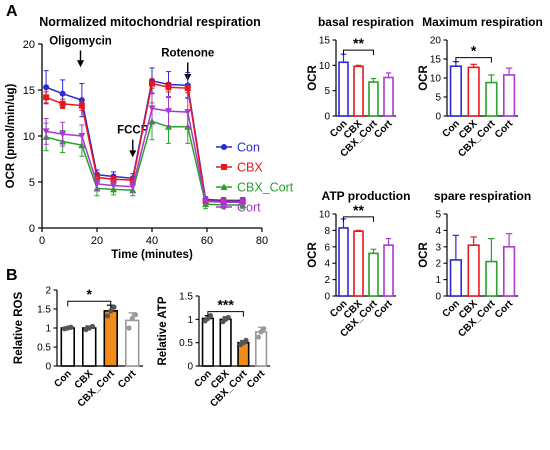 The height and width of the screenshot is (450, 550). What do you see at coordinates (250, 168) in the screenshot?
I see `ocr-legend-label: CBX` at bounding box center [250, 168].